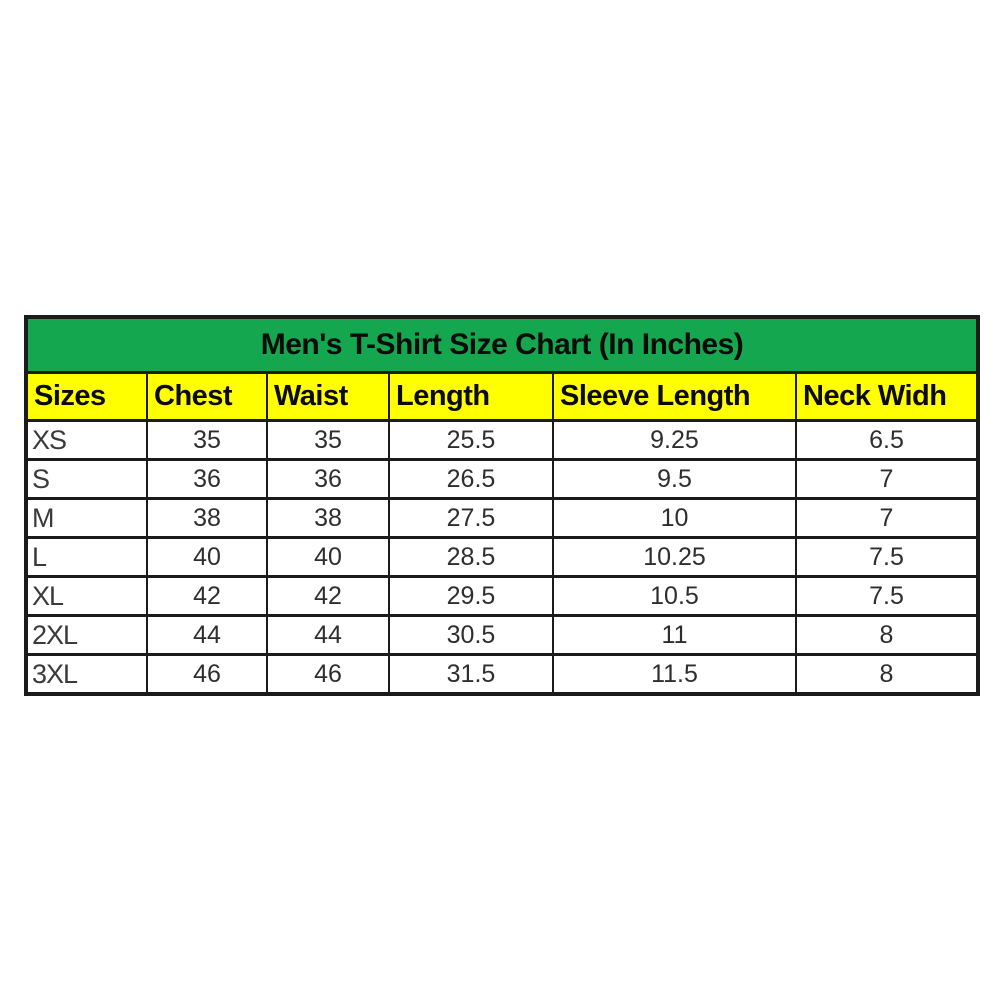 The height and width of the screenshot is (1000, 1000). Describe the element at coordinates (328, 674) in the screenshot. I see `waist-cell: 46` at that location.